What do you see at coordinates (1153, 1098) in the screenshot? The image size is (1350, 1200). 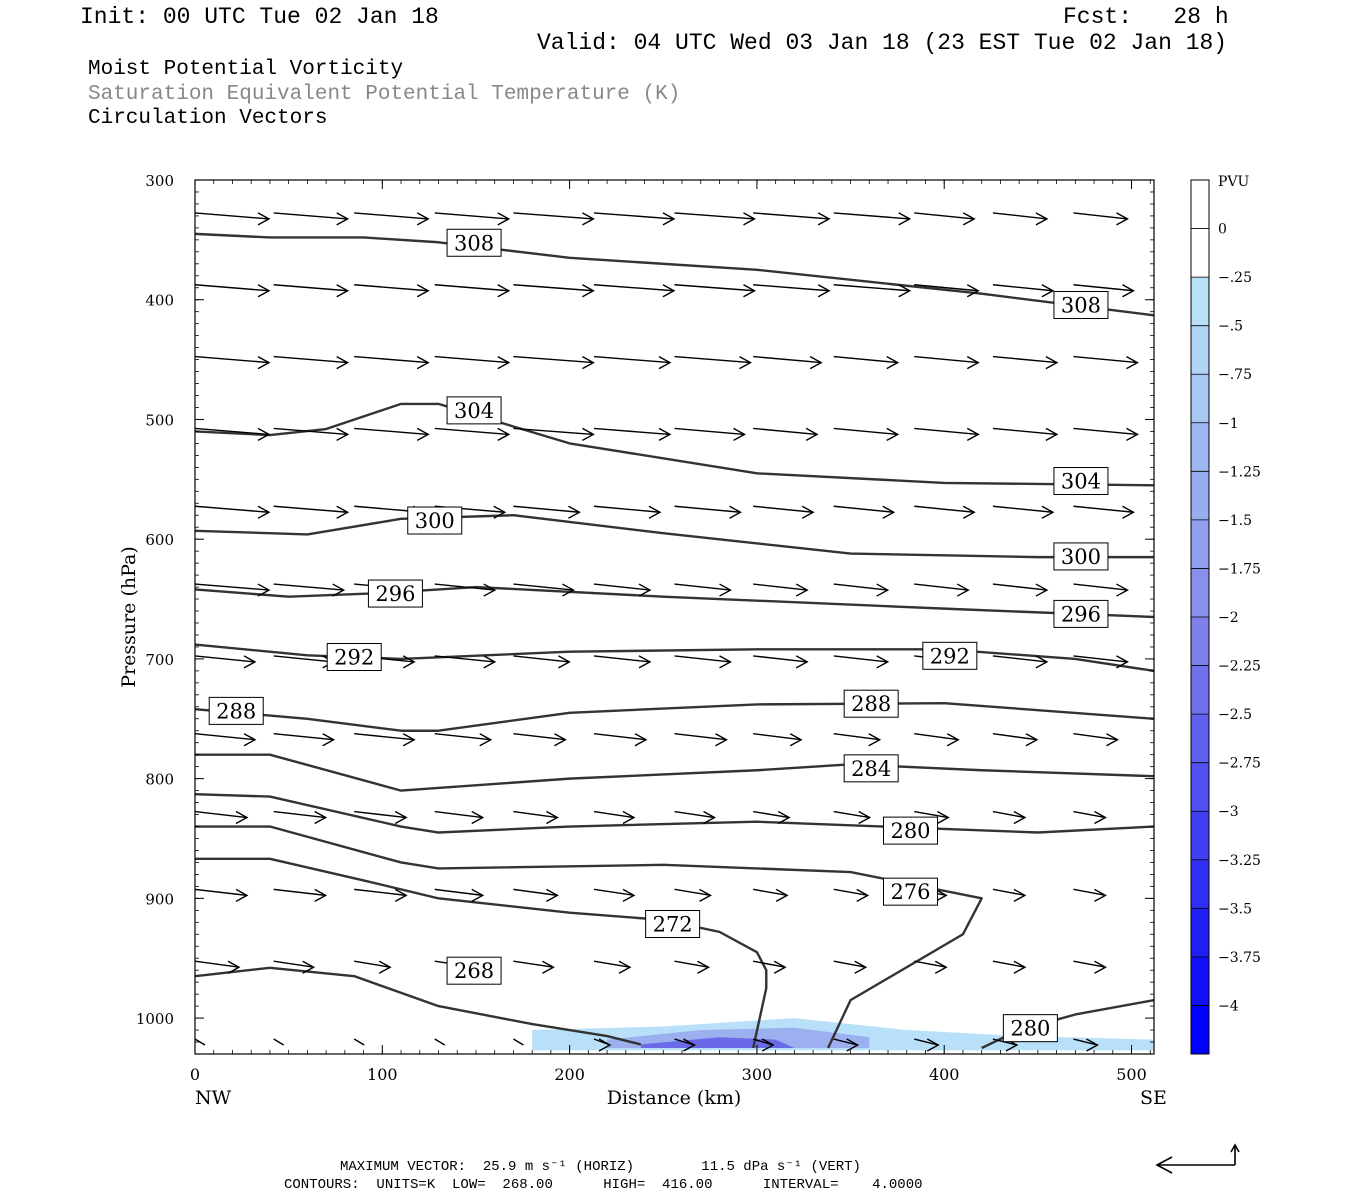 I see `x-end-label-right: SE` at bounding box center [1153, 1098].